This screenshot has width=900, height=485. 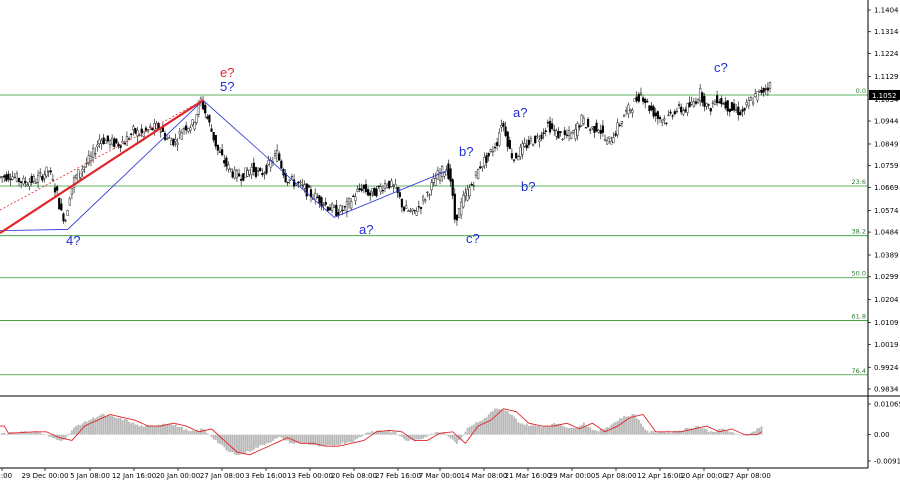 I want to click on price-tick-label: 1.0669, so click(x=886, y=188).